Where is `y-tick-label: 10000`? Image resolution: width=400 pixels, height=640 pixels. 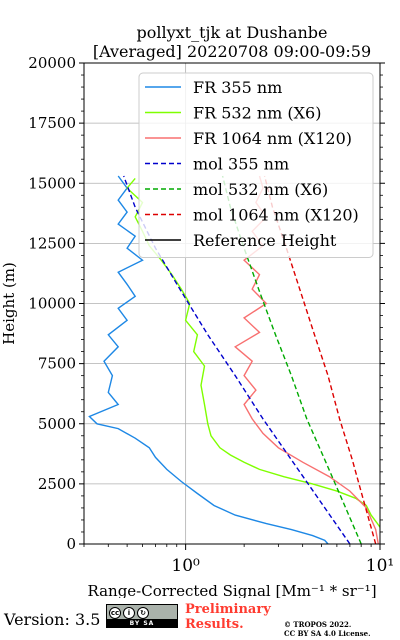 y-tick-label: 10000 is located at coordinates (52, 304).